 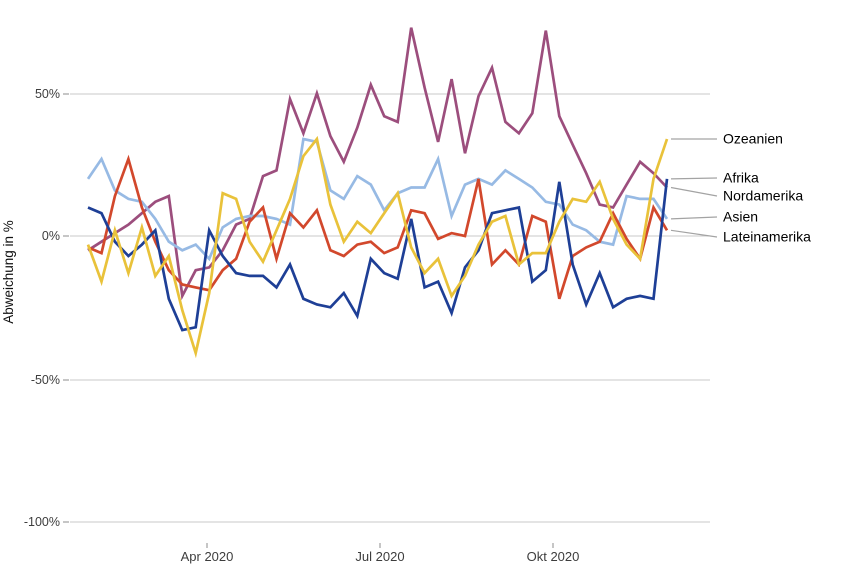 I want to click on x-tick-label: Apr 2020, so click(x=207, y=556).